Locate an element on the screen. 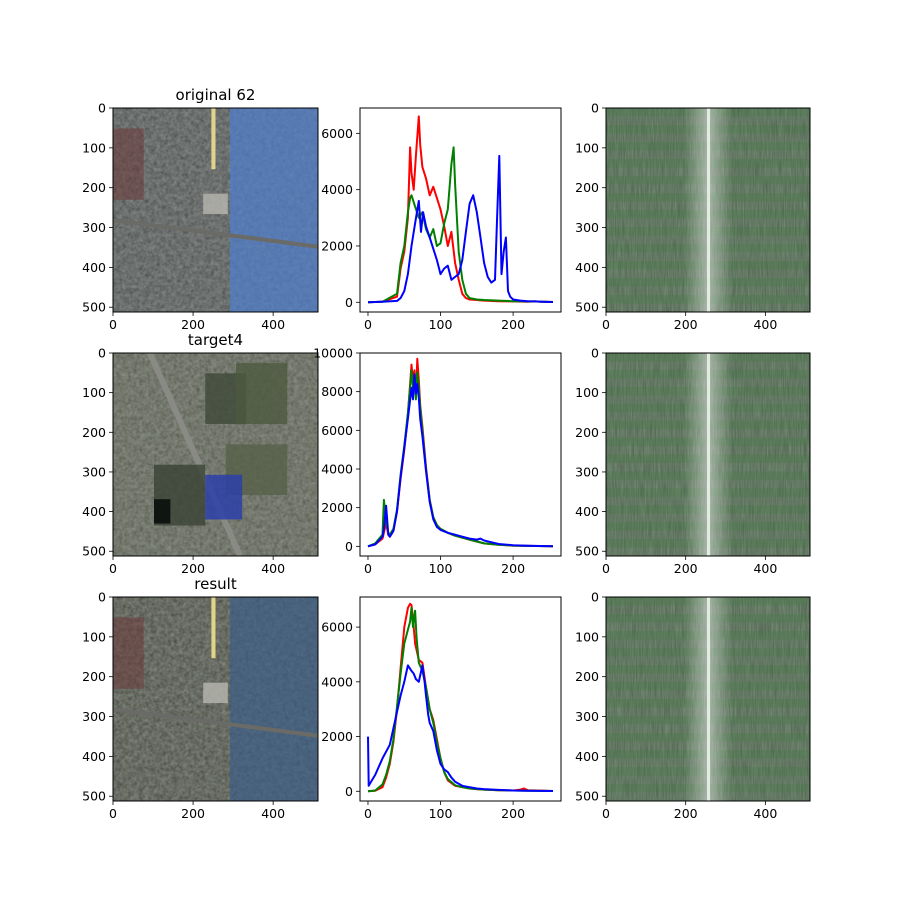 This screenshot has width=900, height=900. y-tick-label: 10000 is located at coordinates (333, 353).